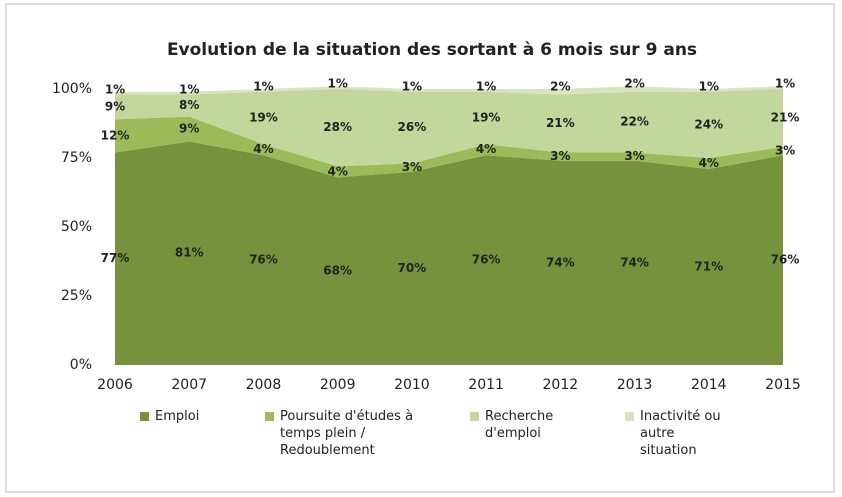  I want to click on data-label: 77%, so click(115, 258).